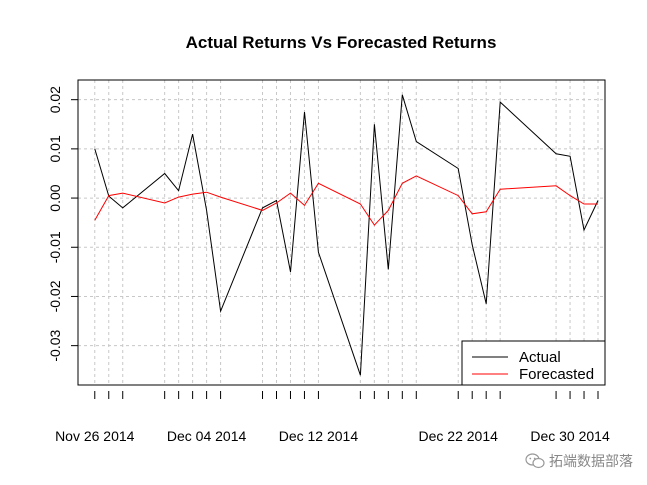 The width and height of the screenshot is (647, 485). Describe the element at coordinates (540, 357) in the screenshot. I see `legend-label-actual: Actual` at that location.